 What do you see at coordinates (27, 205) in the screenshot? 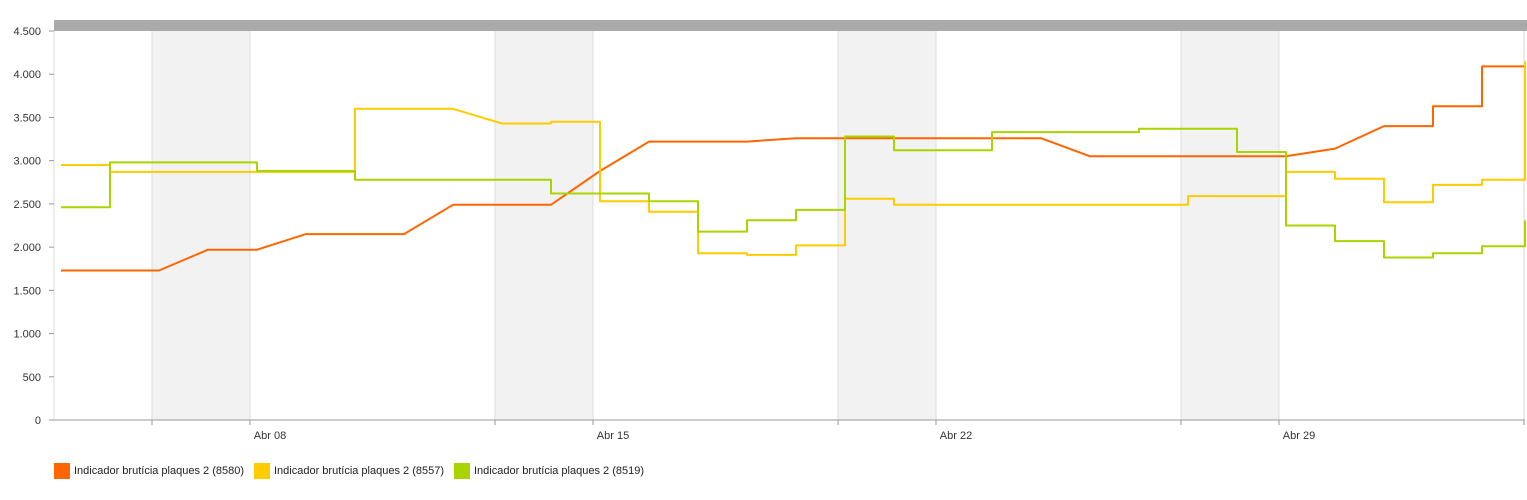
I see `y-tick-label: 2.500` at bounding box center [27, 205].